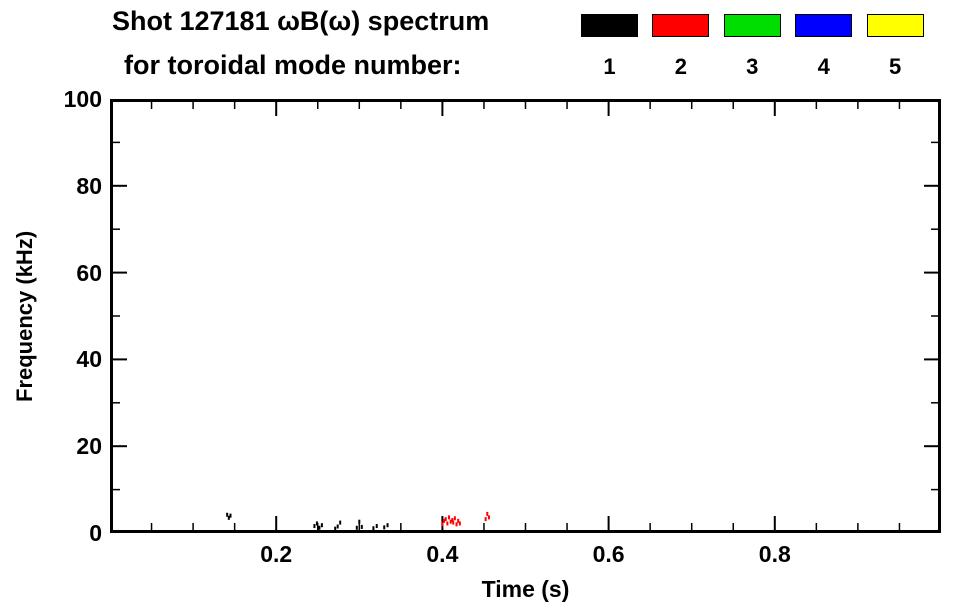  What do you see at coordinates (95, 533) in the screenshot?
I see `y-tick-label-0: 0` at bounding box center [95, 533].